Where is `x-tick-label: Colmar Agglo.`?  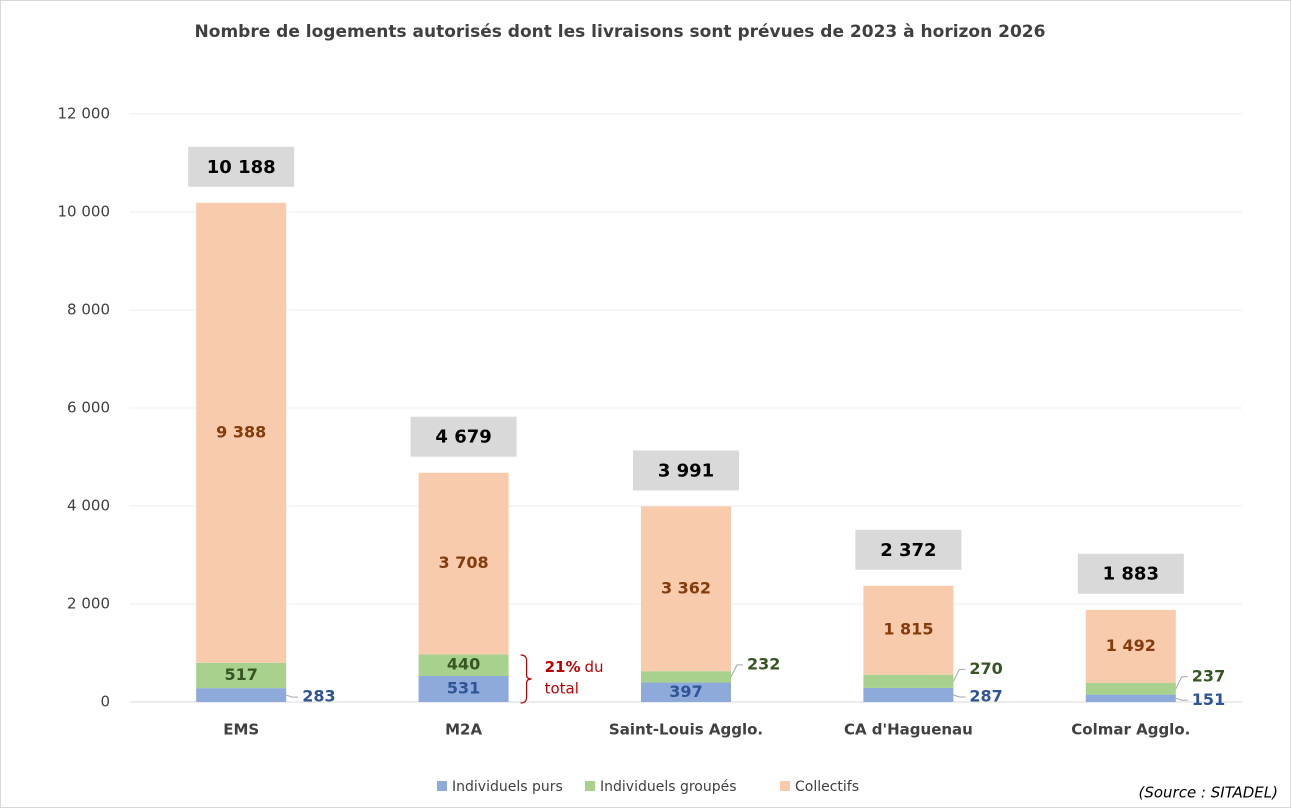
x-tick-label: Colmar Agglo. is located at coordinates (1130, 730).